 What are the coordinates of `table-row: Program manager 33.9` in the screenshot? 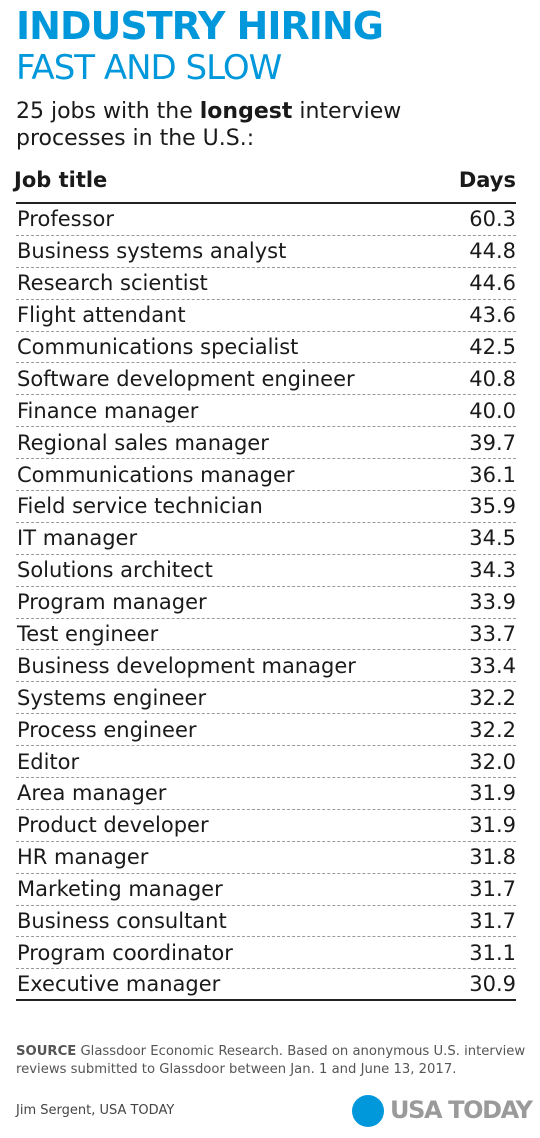 It's located at (266, 603).